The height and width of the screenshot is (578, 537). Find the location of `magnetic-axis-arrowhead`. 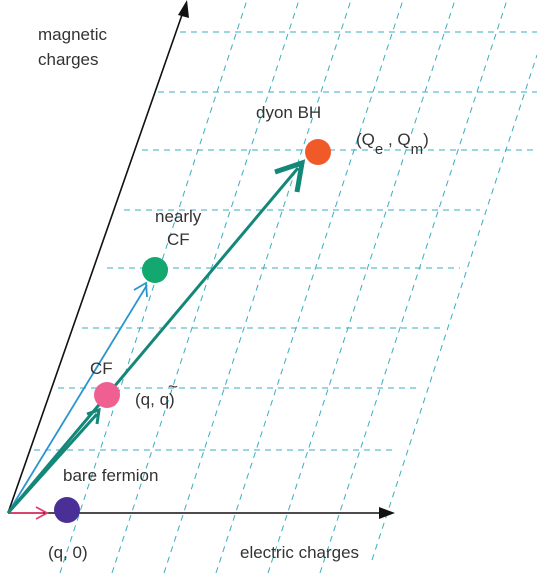

magnetic-axis-arrowhead is located at coordinates (183, 9).